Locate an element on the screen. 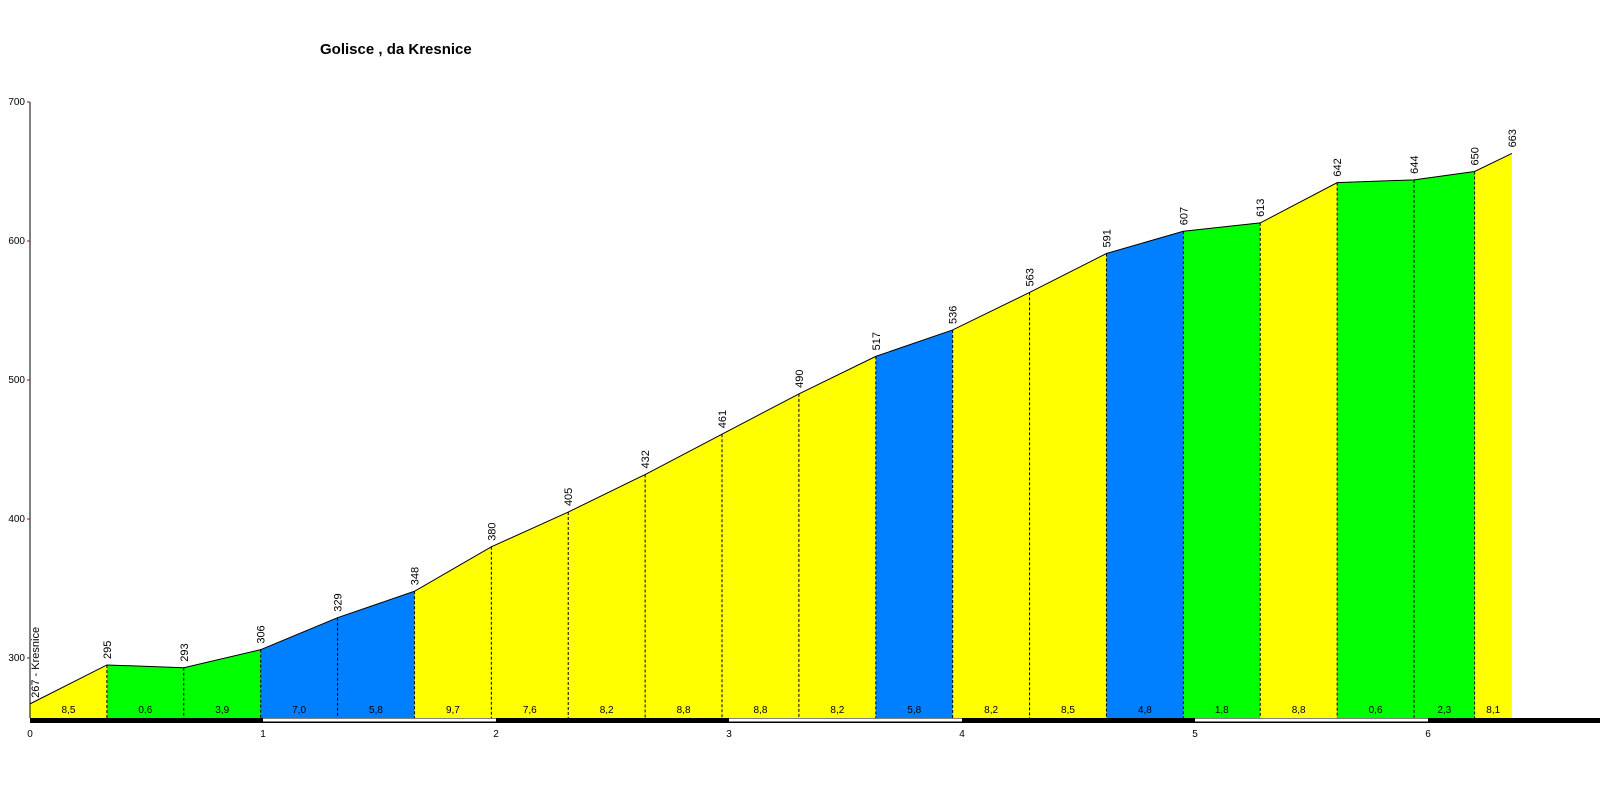  x-tick-label: 5 is located at coordinates (1195, 734).